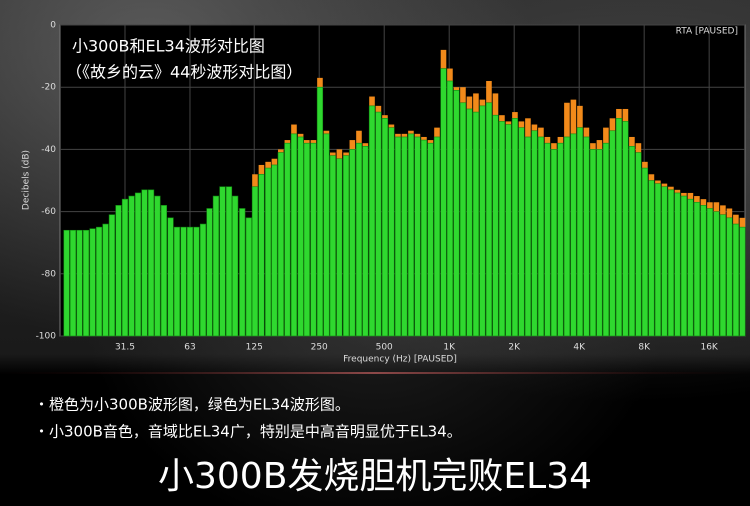  I want to click on x-tick-label: 250, so click(319, 348).